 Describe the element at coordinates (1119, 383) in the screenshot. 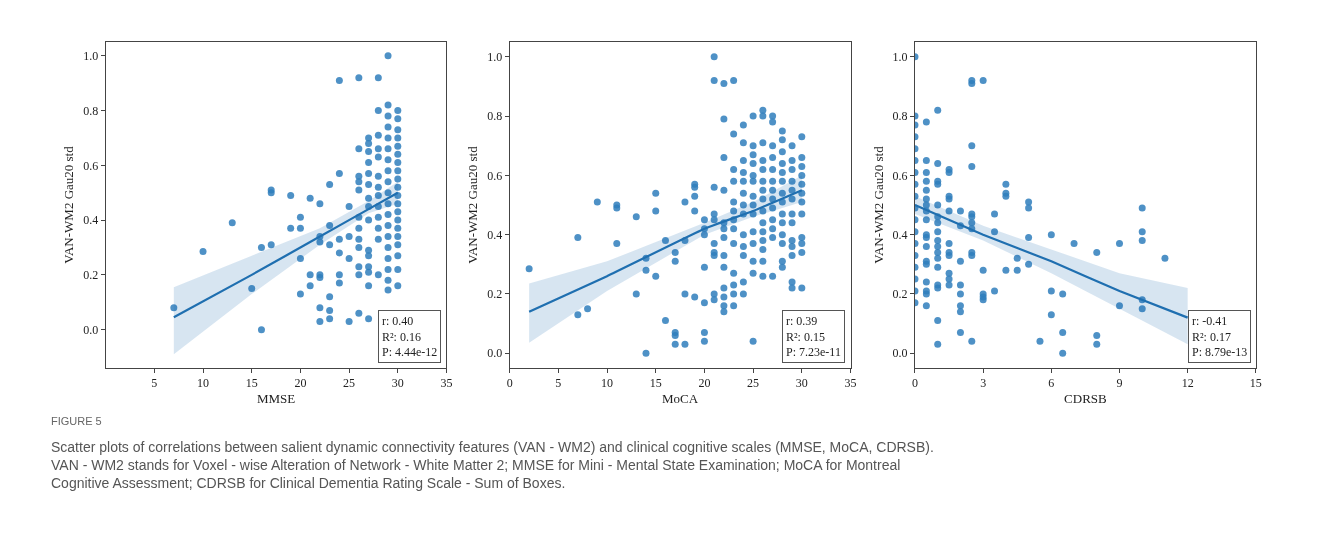

I see `x-tick-label: 9` at that location.